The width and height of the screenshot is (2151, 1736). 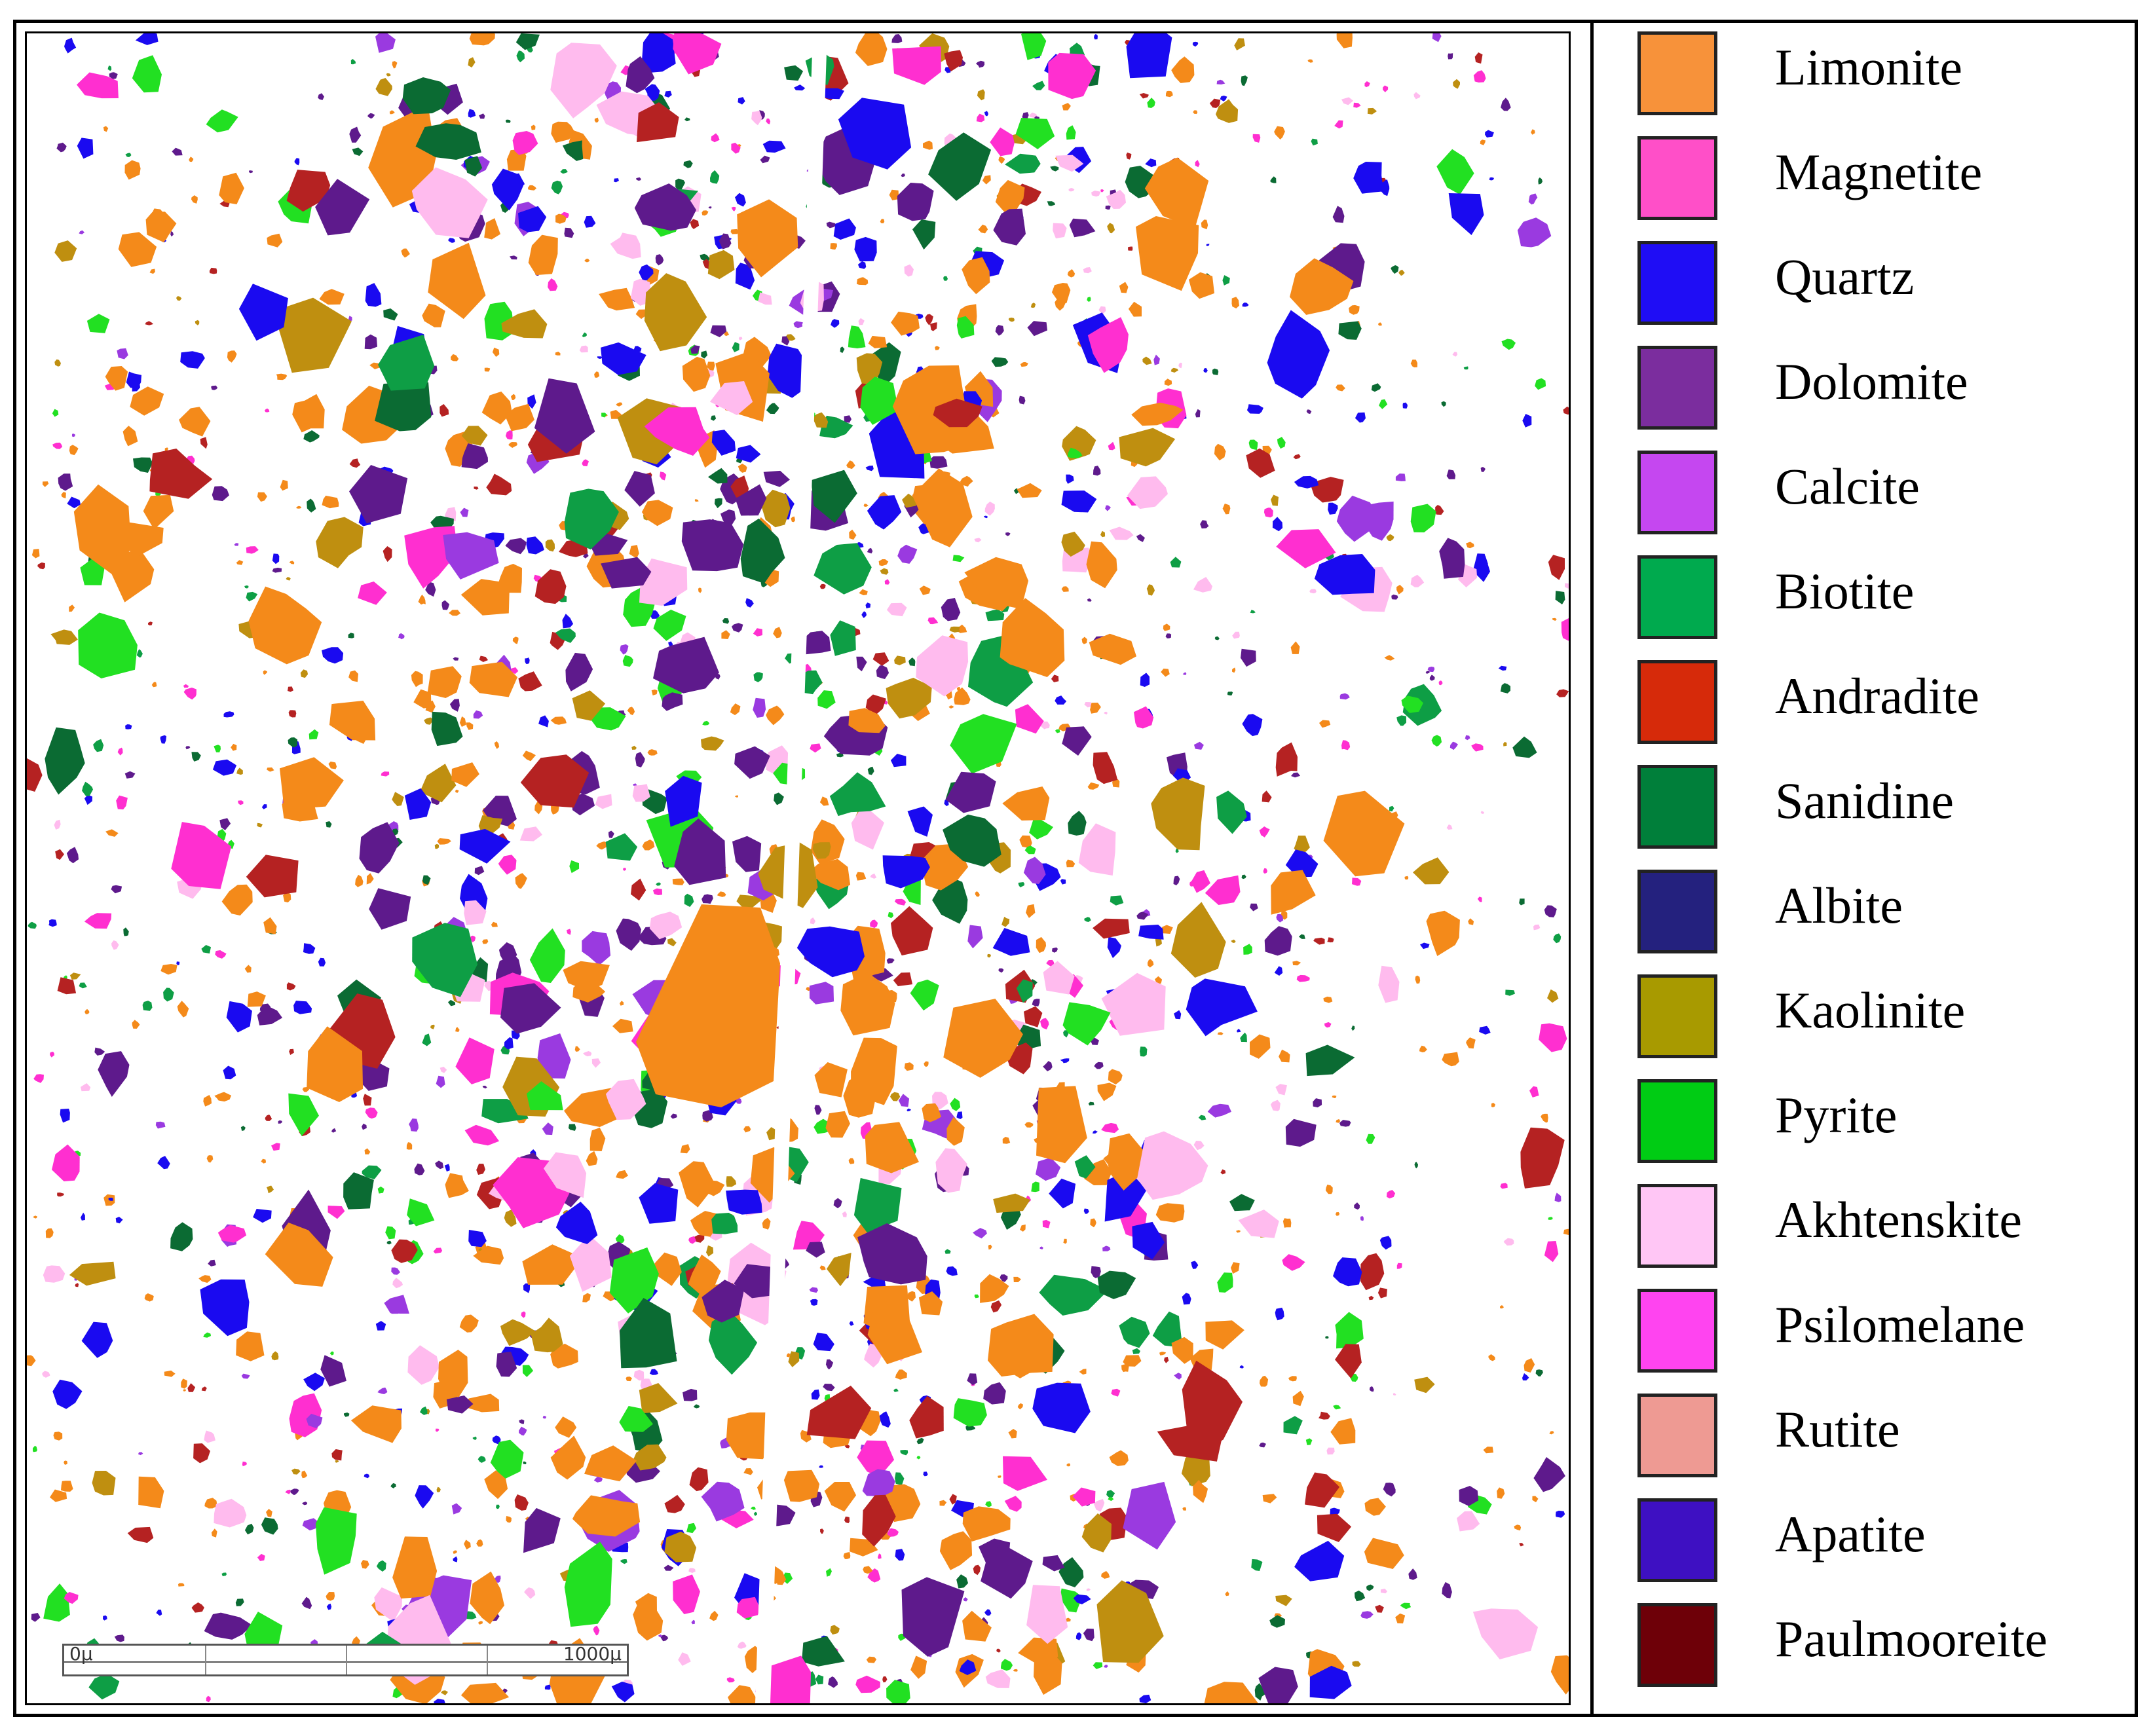 I want to click on legend-label: Calcite, so click(x=1847, y=486).